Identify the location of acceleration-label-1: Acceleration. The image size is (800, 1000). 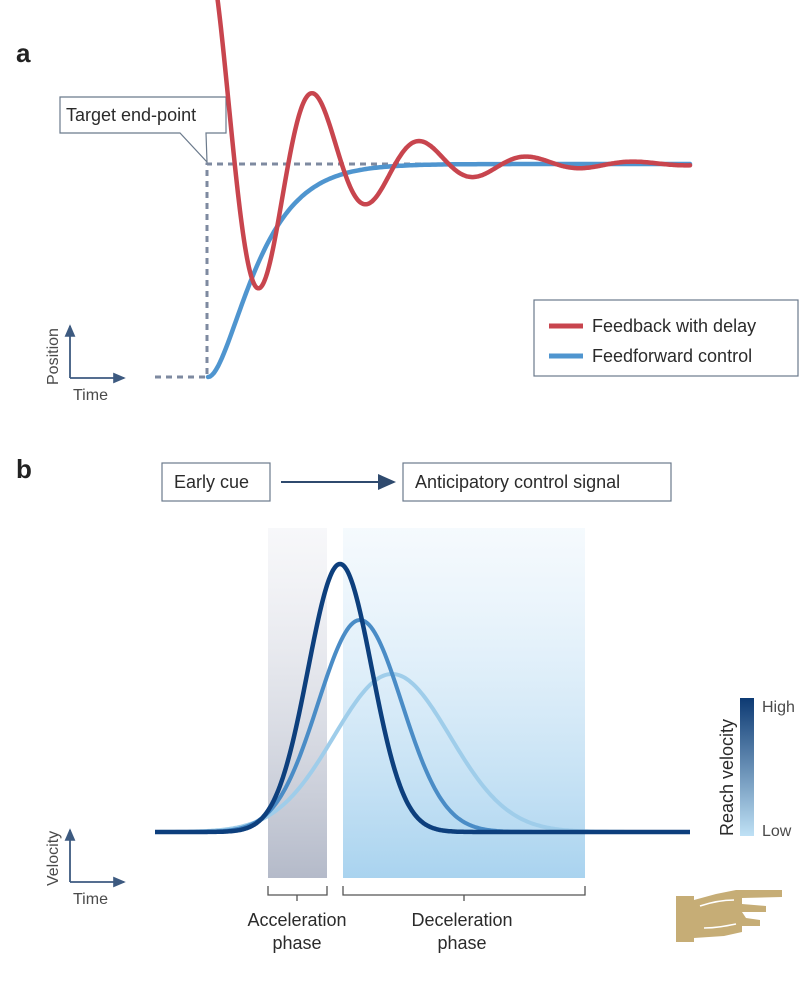
(296, 920).